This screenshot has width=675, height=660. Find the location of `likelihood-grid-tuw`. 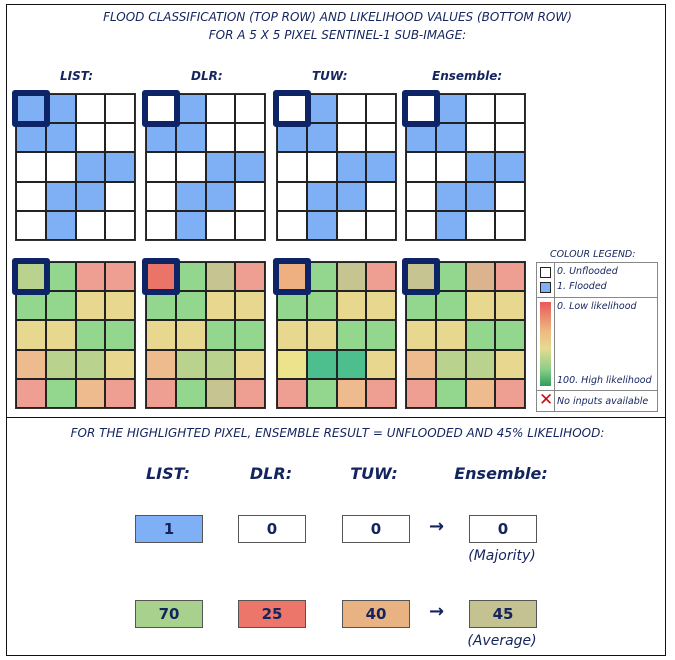

likelihood-grid-tuw is located at coordinates (336, 335).